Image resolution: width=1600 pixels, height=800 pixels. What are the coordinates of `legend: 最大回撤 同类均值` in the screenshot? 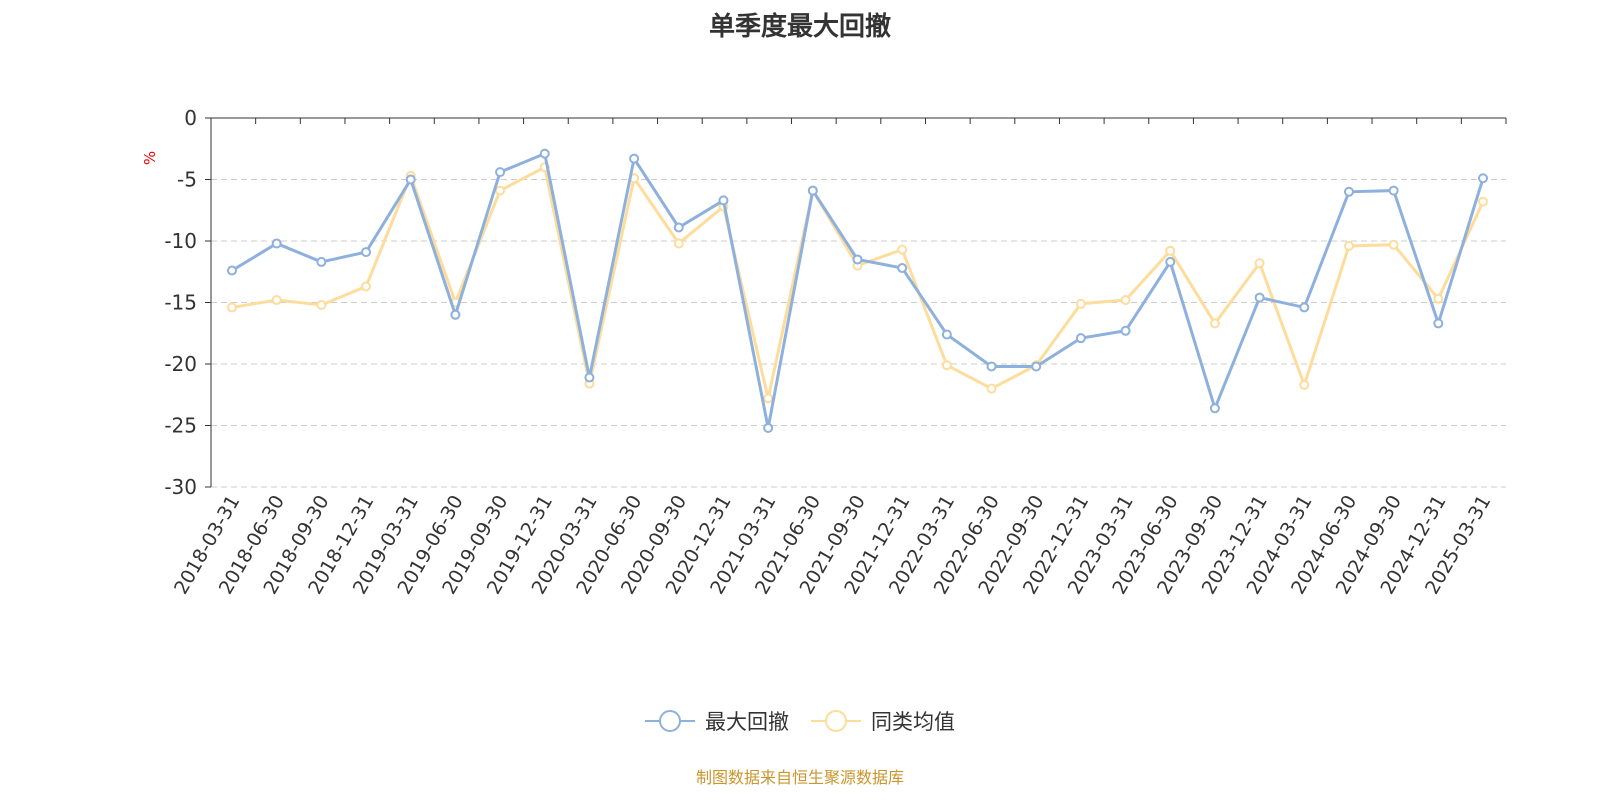 It's located at (800, 721).